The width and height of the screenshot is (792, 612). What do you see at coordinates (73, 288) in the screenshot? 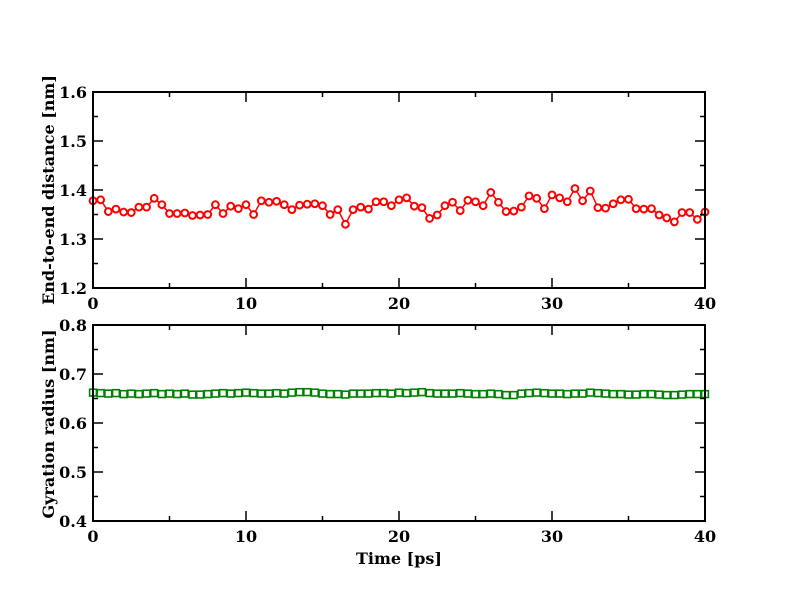
I see `end-to-end-ytick-label: 1.2` at bounding box center [73, 288].